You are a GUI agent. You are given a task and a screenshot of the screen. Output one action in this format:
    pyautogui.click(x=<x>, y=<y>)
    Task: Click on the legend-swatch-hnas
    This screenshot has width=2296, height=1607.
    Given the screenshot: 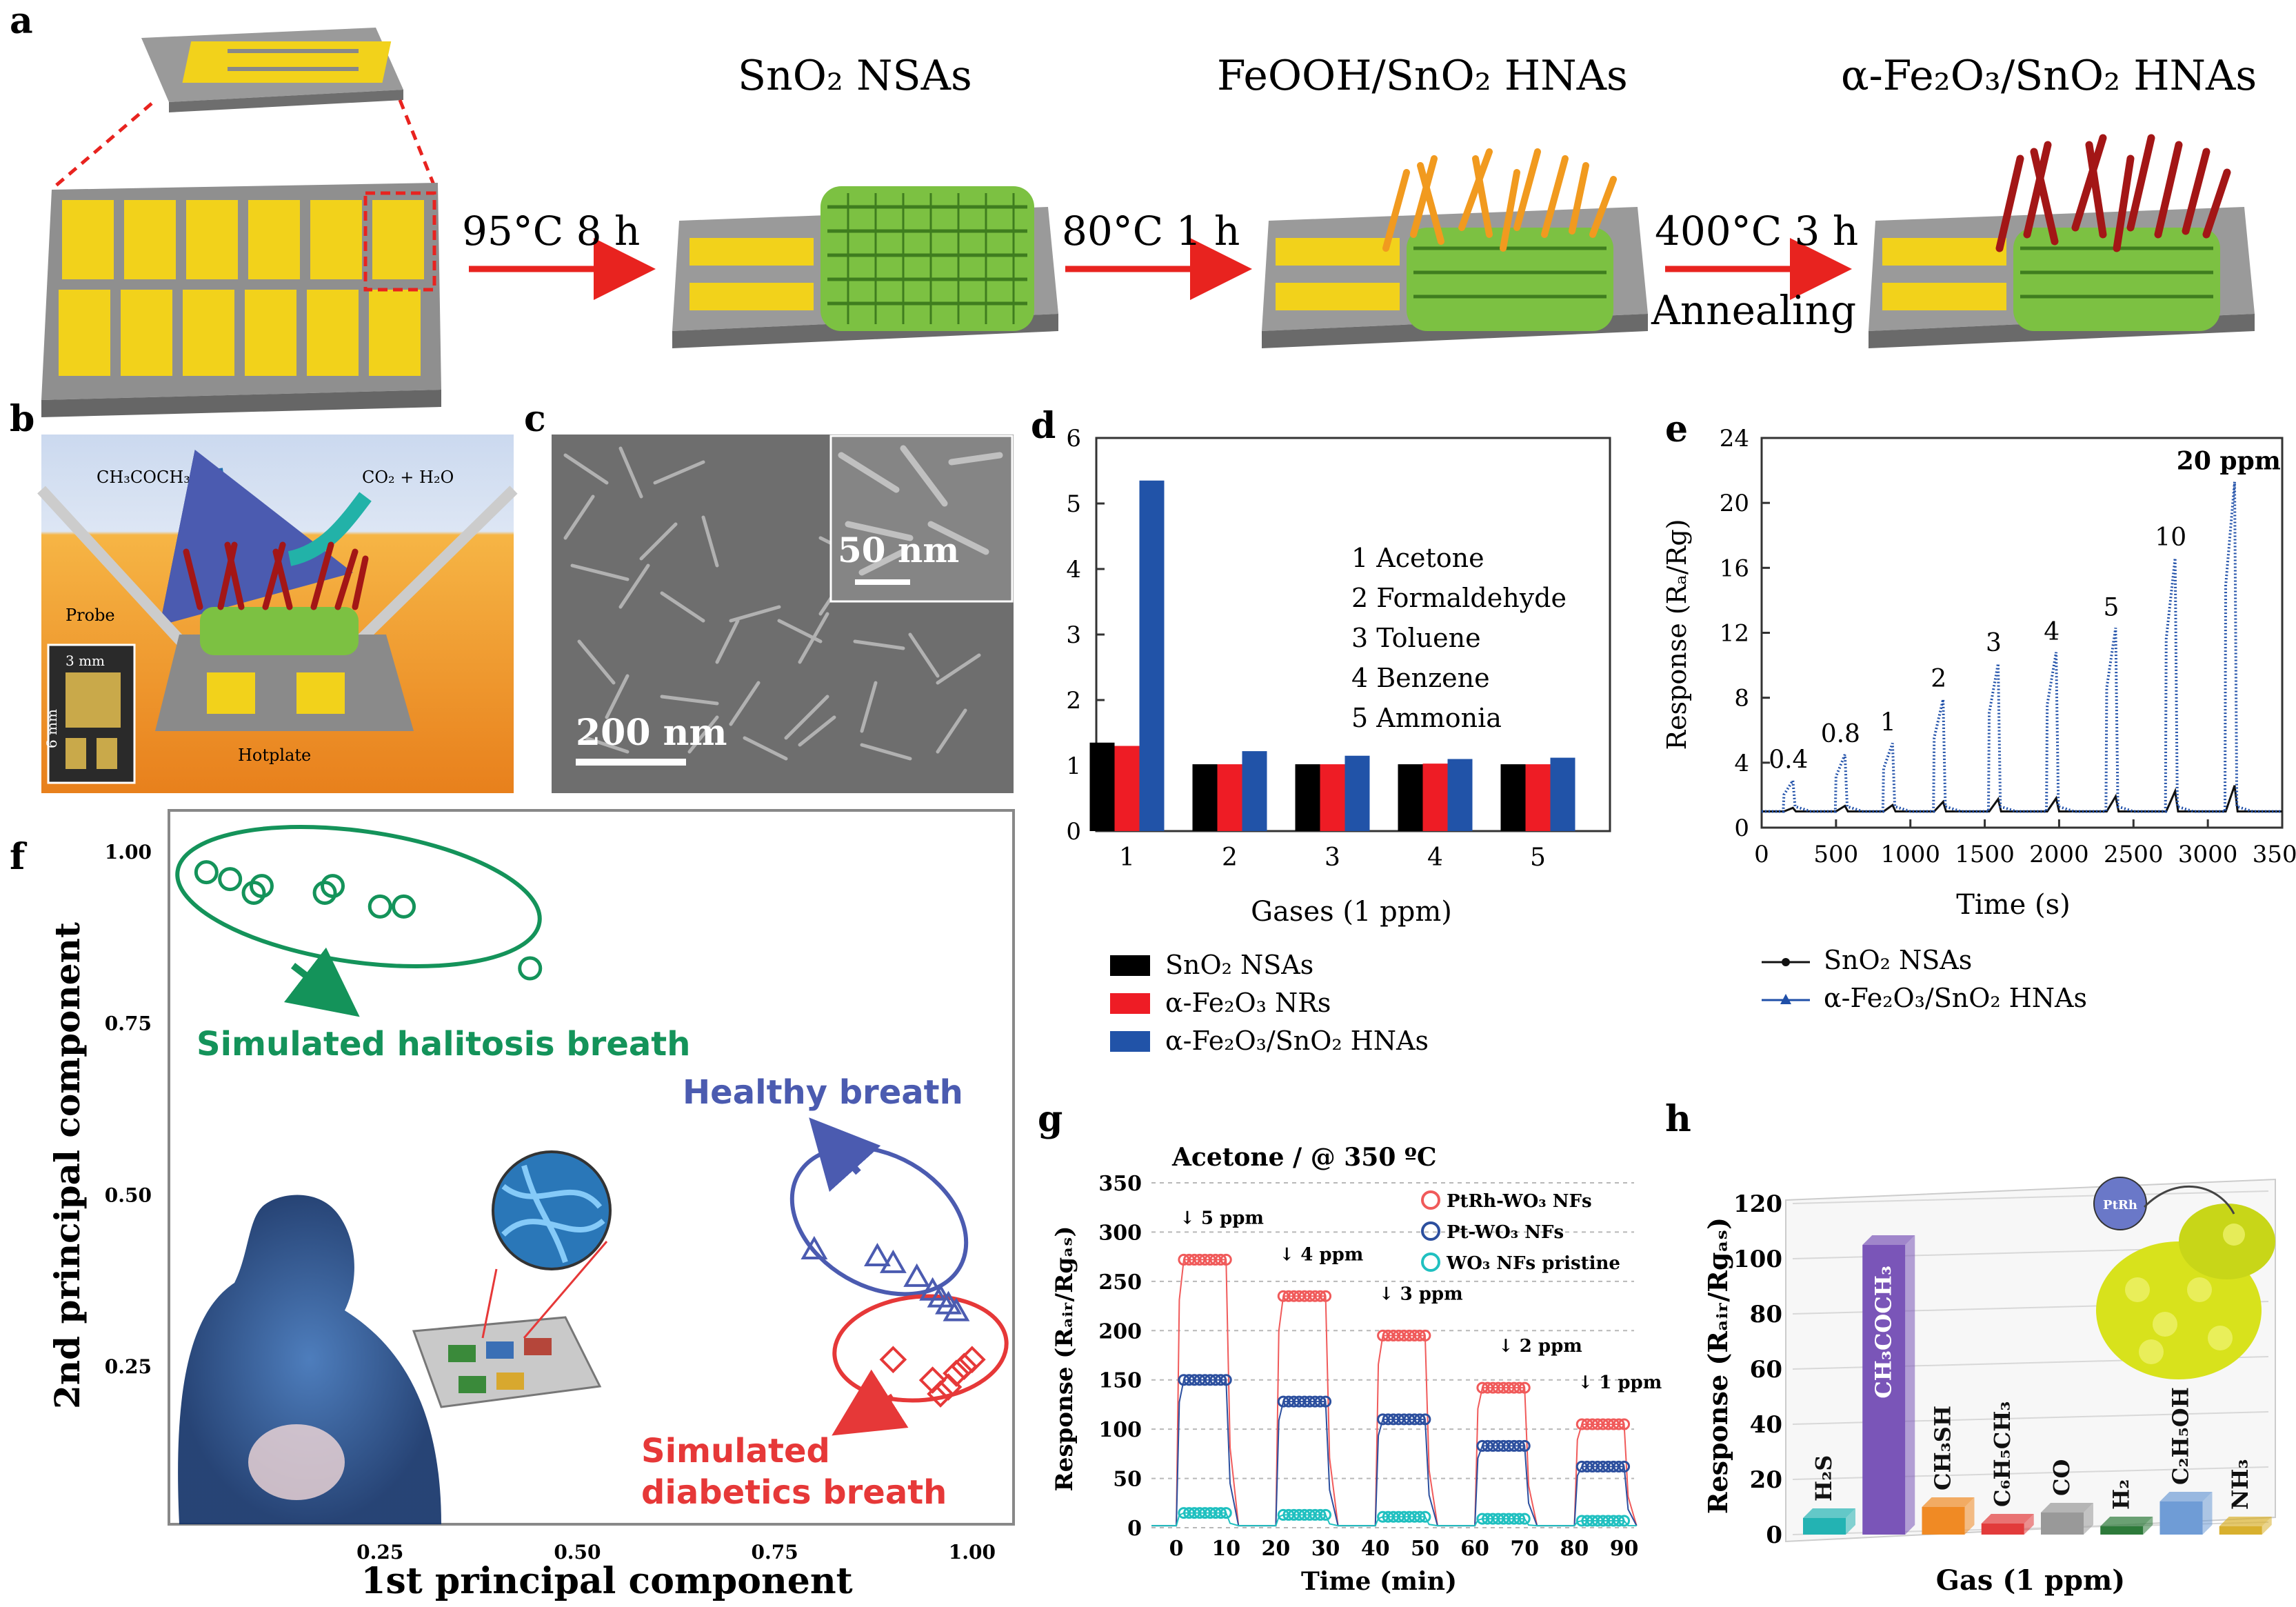 What is the action you would take?
    pyautogui.click(x=1130, y=1041)
    